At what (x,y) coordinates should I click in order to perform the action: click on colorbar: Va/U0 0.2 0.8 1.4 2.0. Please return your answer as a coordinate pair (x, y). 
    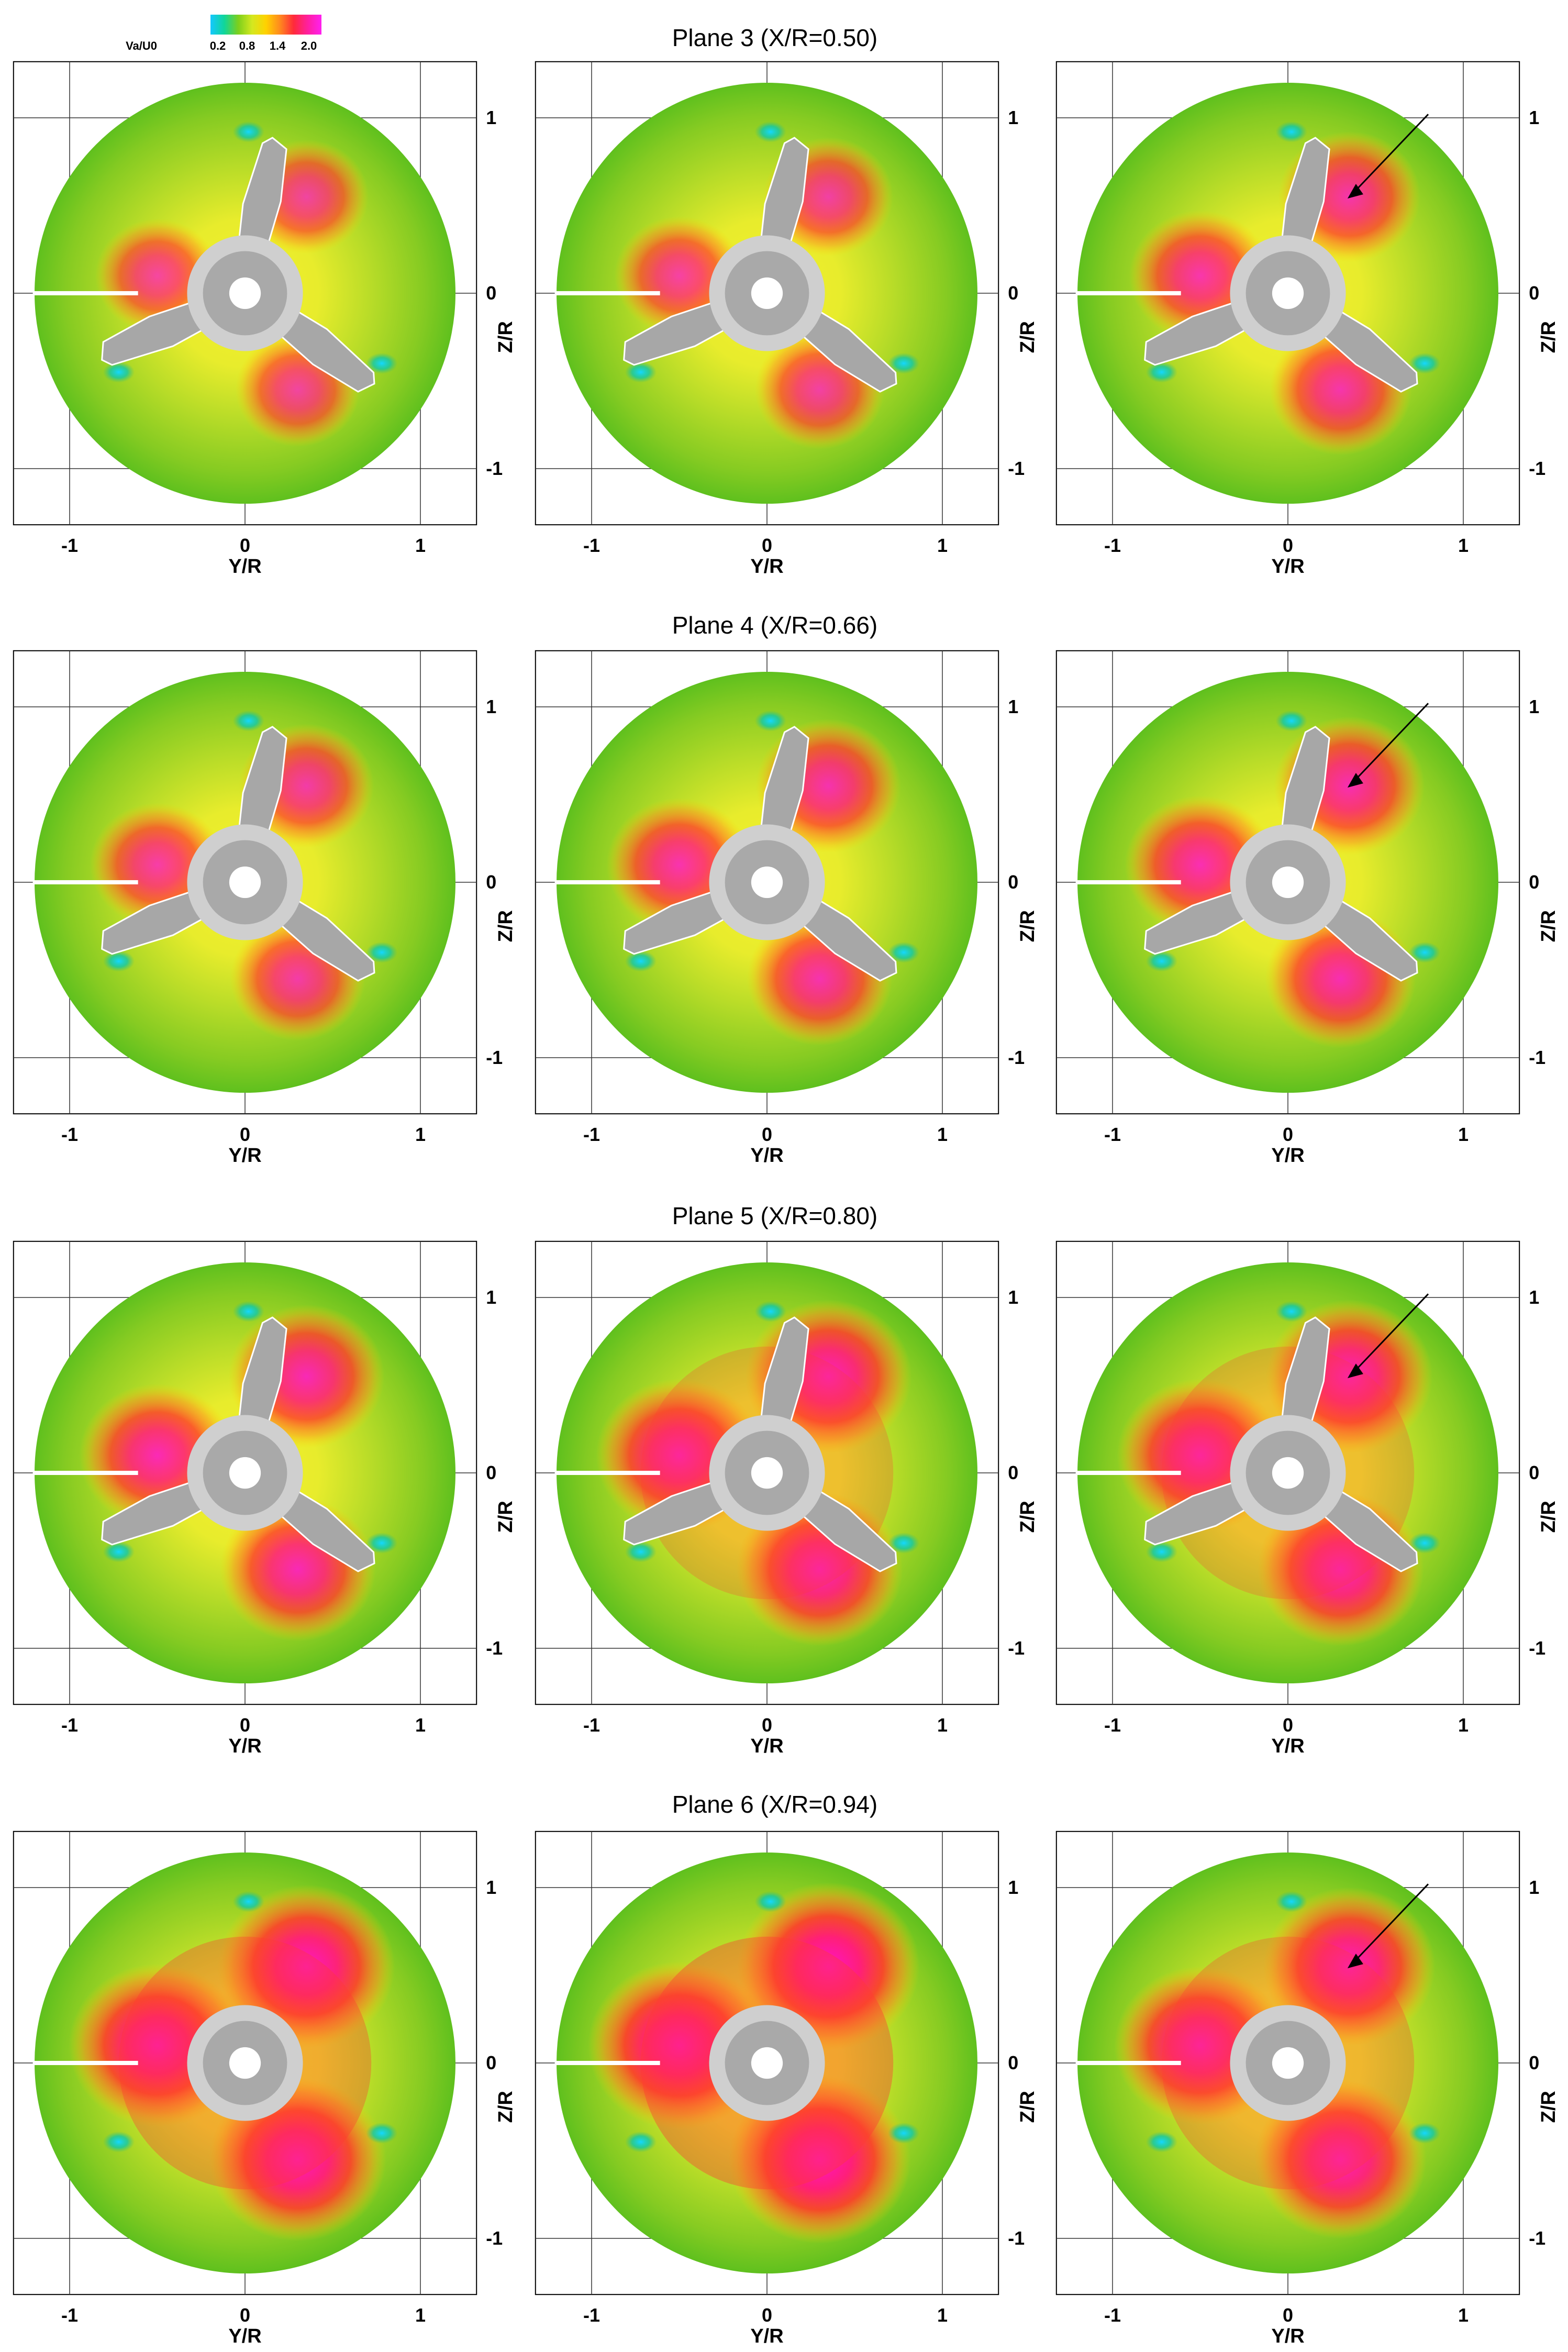
    Looking at the image, I should click on (223, 34).